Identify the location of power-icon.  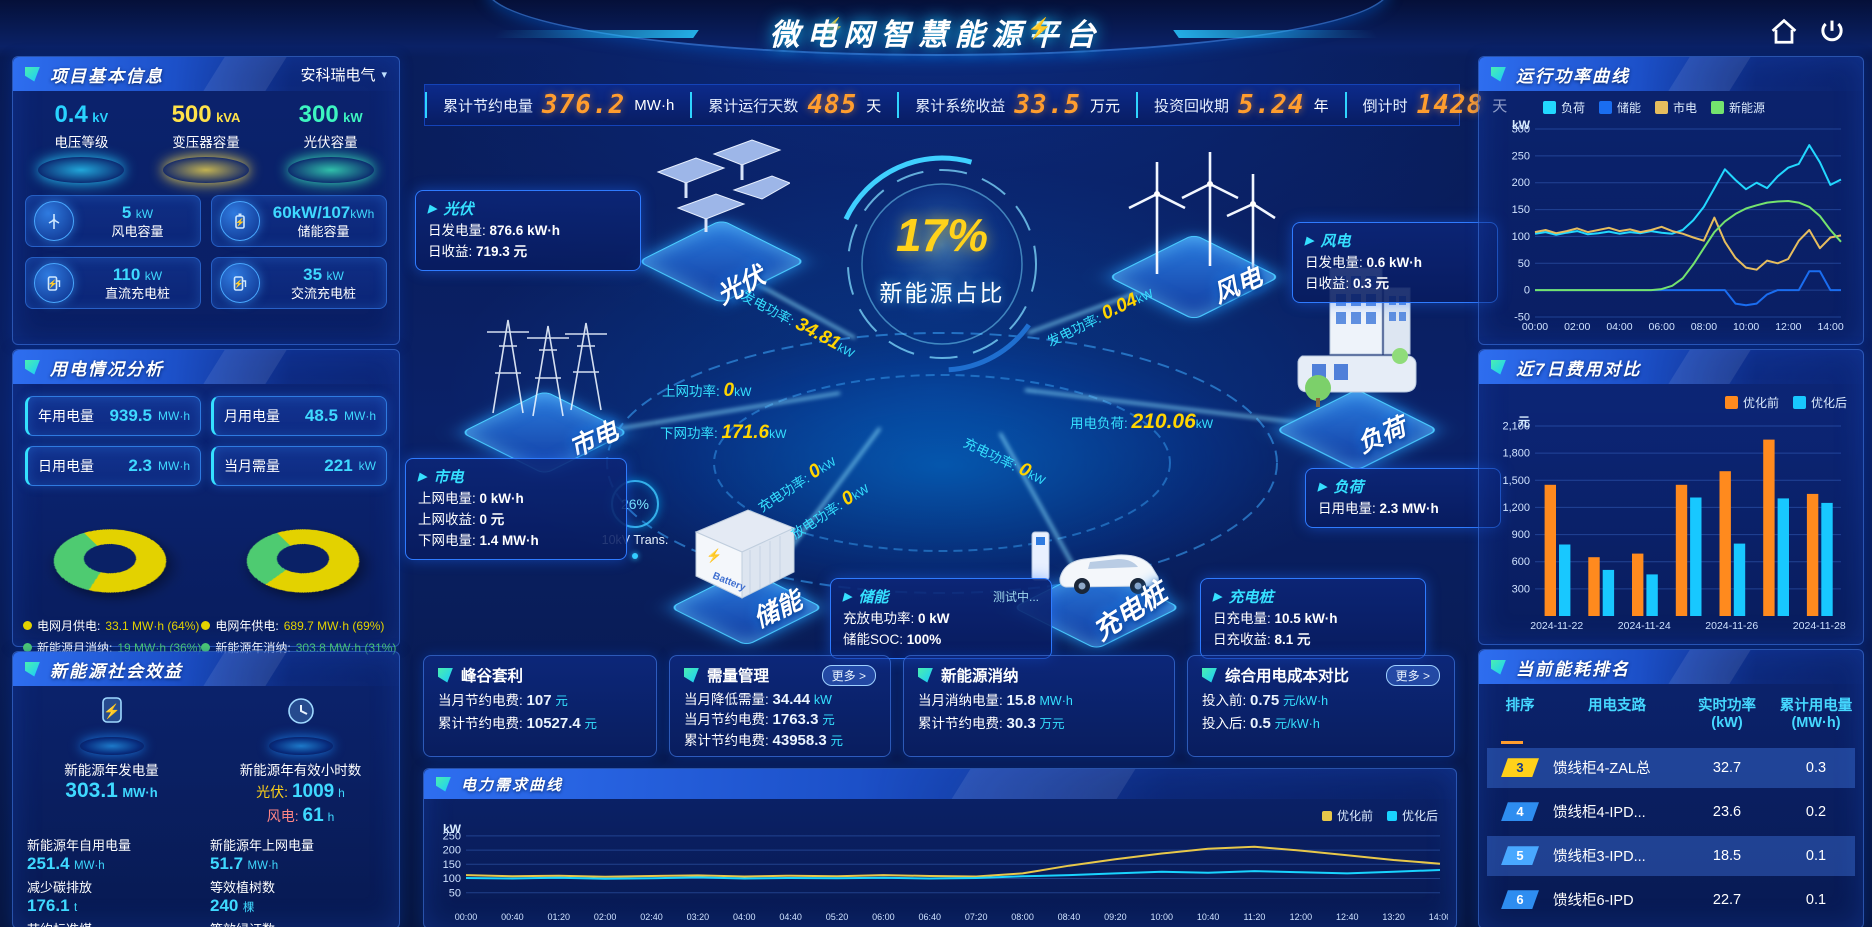
(1832, 32).